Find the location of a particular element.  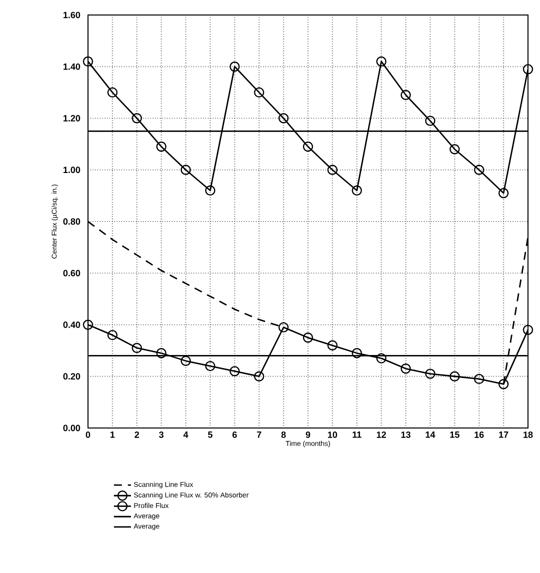

x-tick-label: 18 is located at coordinates (528, 435).